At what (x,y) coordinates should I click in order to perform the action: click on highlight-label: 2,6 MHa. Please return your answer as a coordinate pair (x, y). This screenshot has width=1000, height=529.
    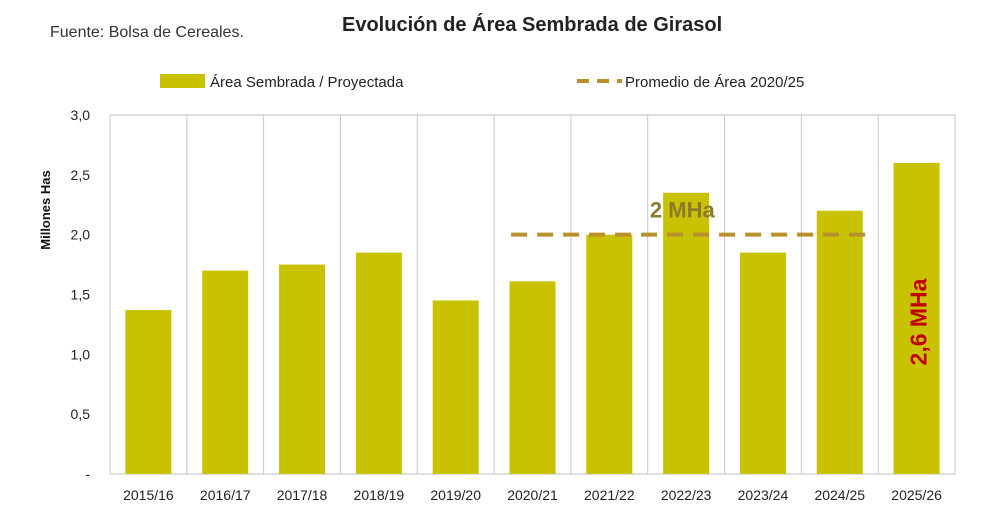
    Looking at the image, I should click on (919, 321).